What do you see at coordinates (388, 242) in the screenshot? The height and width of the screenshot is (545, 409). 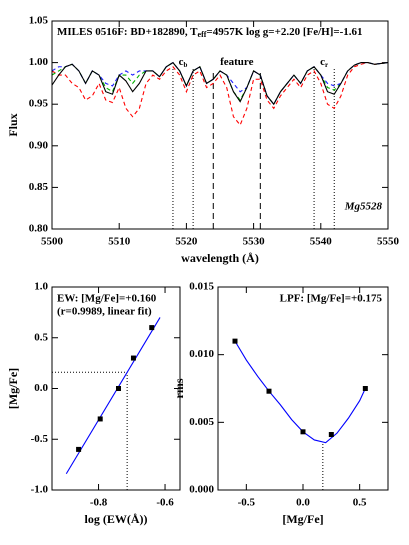 I see `x-tick-label: 5550` at bounding box center [388, 242].